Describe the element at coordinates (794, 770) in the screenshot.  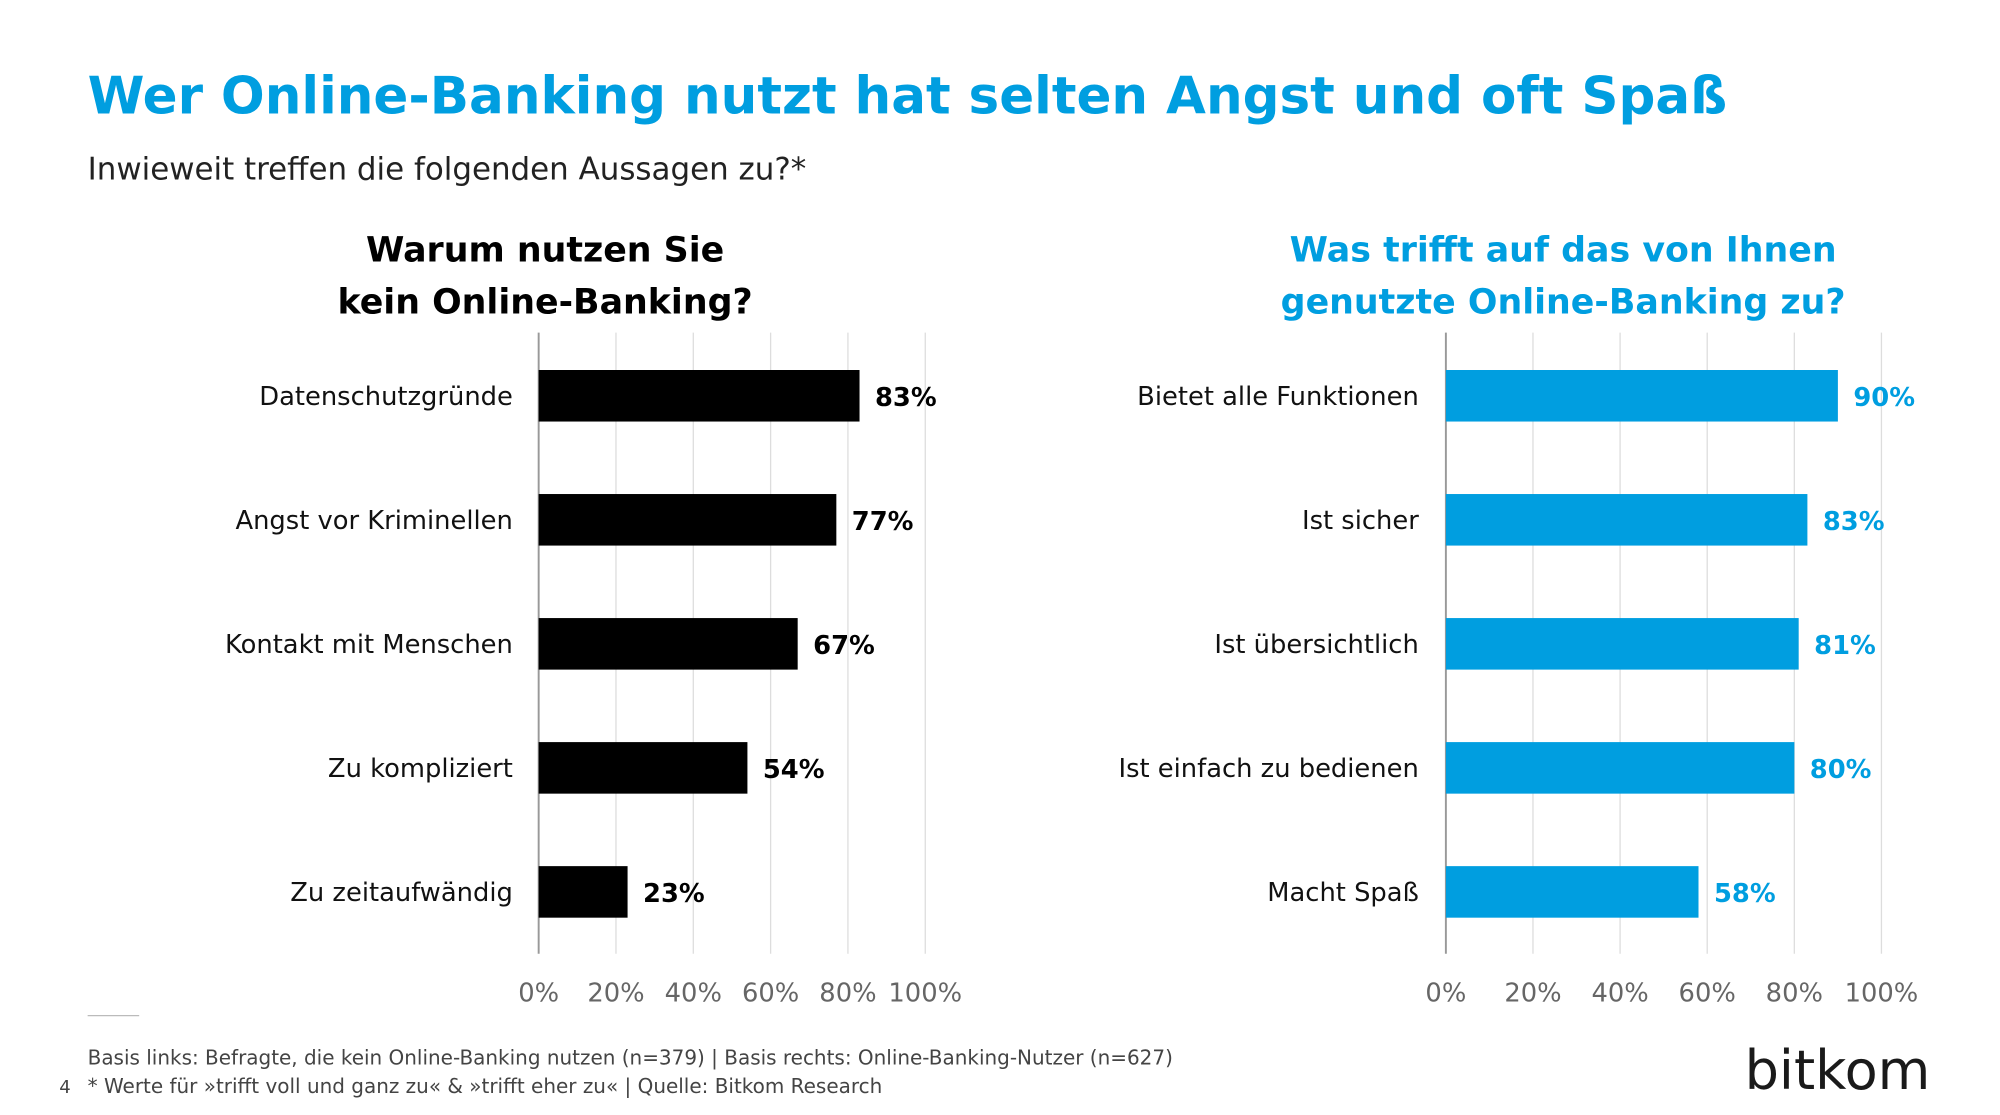
I see `value-label: 54%` at that location.